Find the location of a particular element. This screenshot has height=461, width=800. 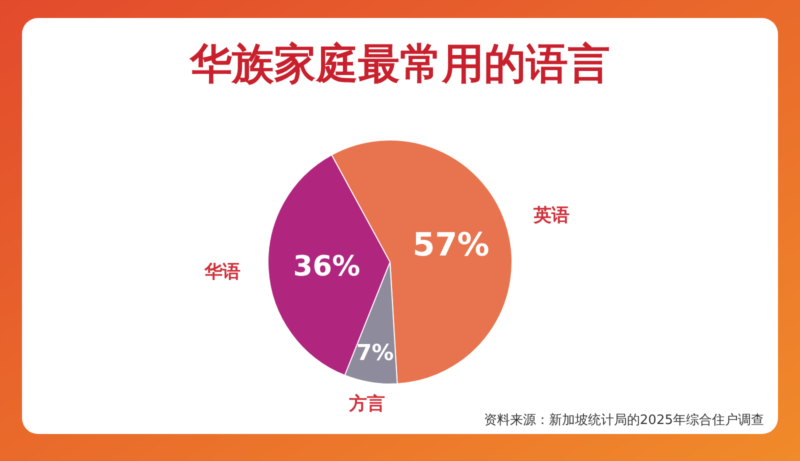

title: 华族家庭最常用的语言 is located at coordinates (400, 63).